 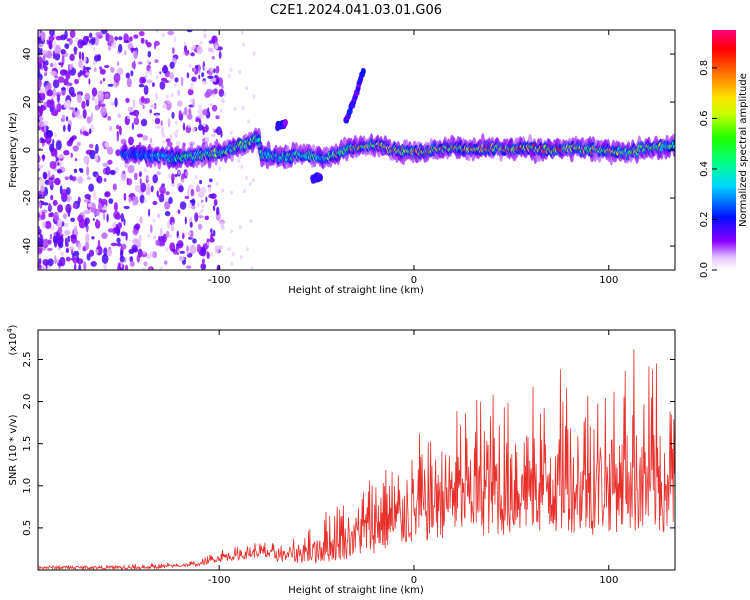 I want to click on spectrogram-ytick-label: 20, so click(x=27, y=102).